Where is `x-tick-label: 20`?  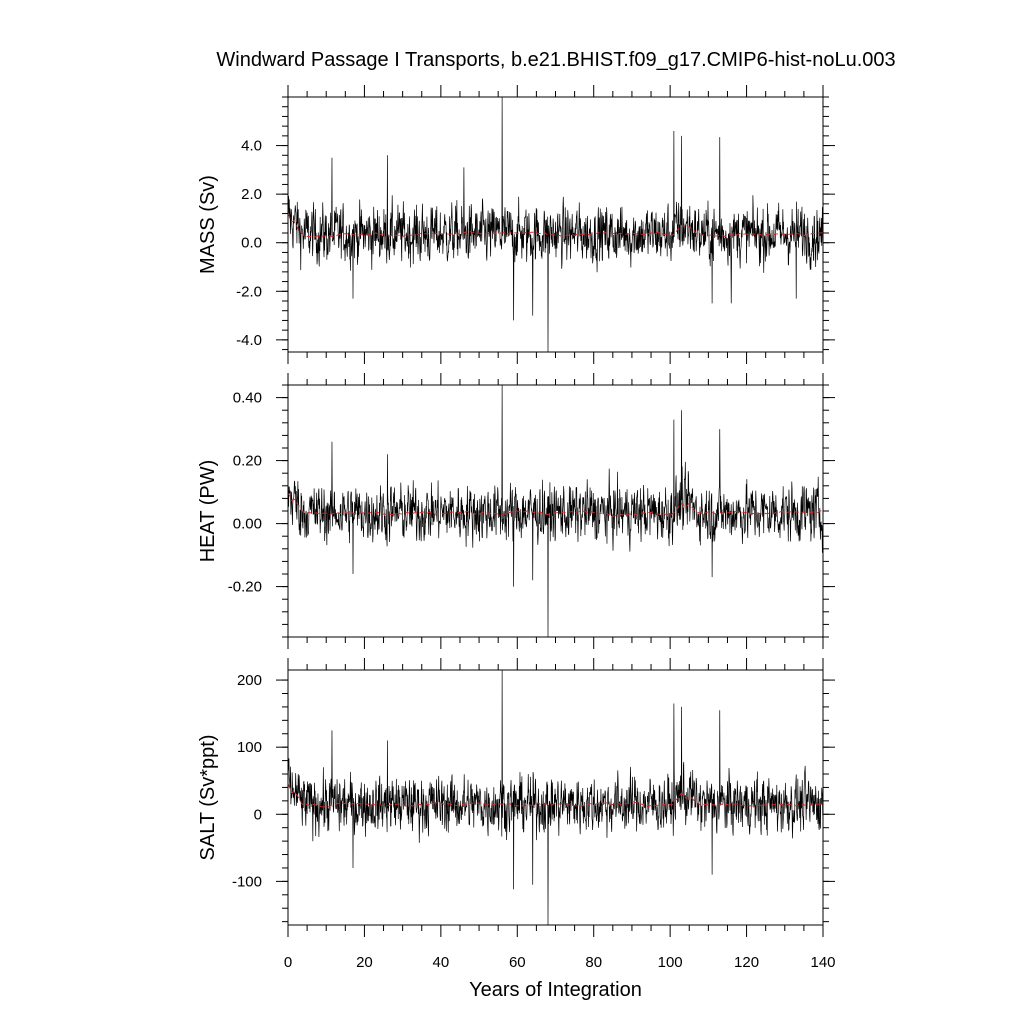 x-tick-label: 20 is located at coordinates (364, 962).